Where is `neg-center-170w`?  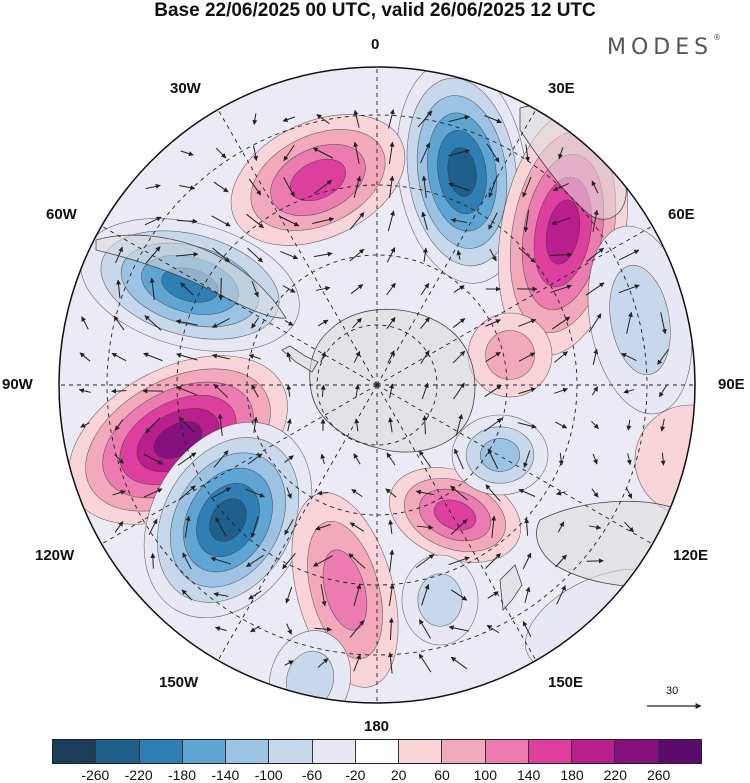 neg-center-170w is located at coordinates (310, 666).